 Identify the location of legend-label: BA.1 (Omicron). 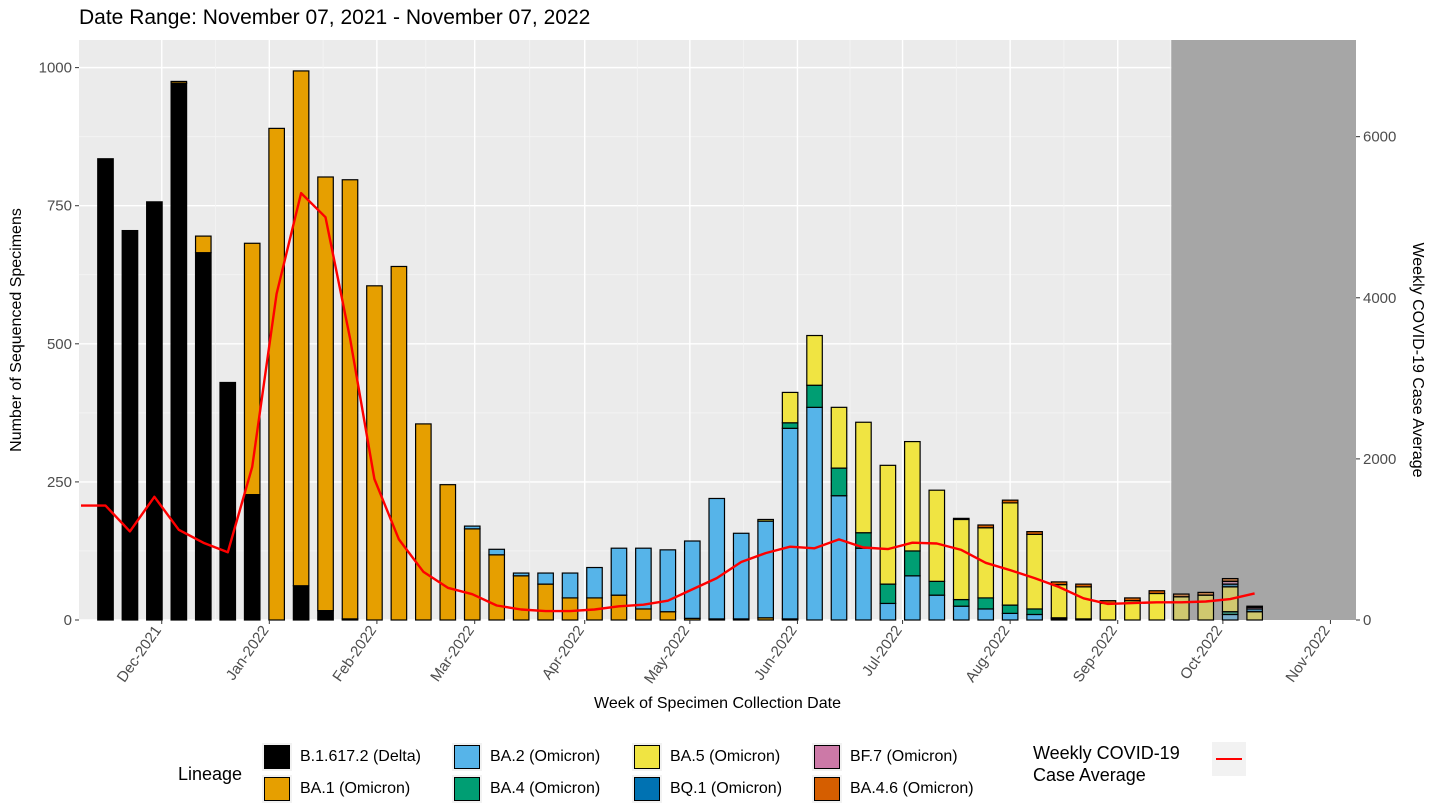
(355, 788).